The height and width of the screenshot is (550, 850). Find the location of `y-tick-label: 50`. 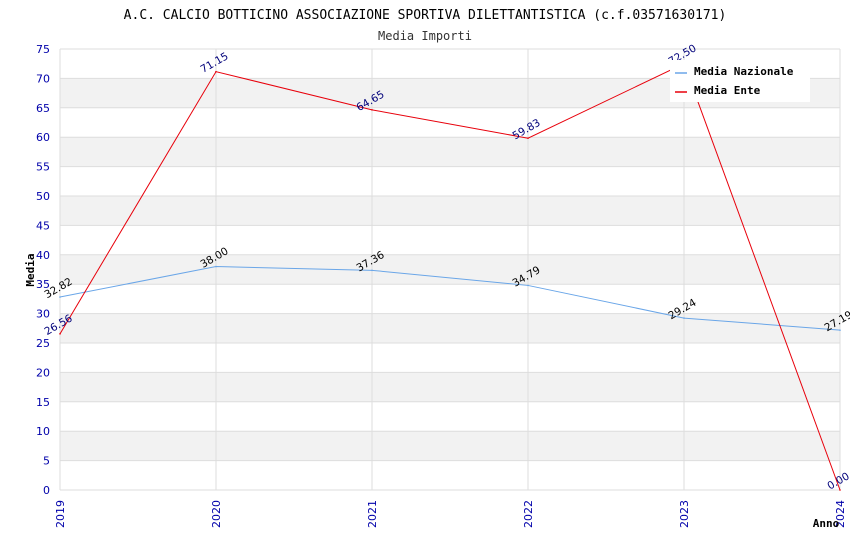

y-tick-label: 50 is located at coordinates (43, 196).